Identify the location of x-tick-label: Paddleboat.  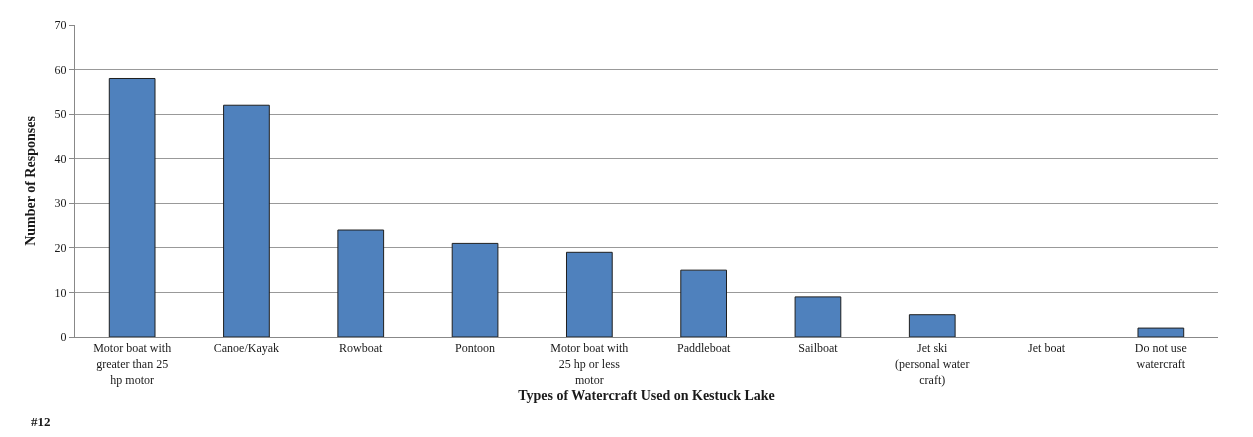
(703, 348).